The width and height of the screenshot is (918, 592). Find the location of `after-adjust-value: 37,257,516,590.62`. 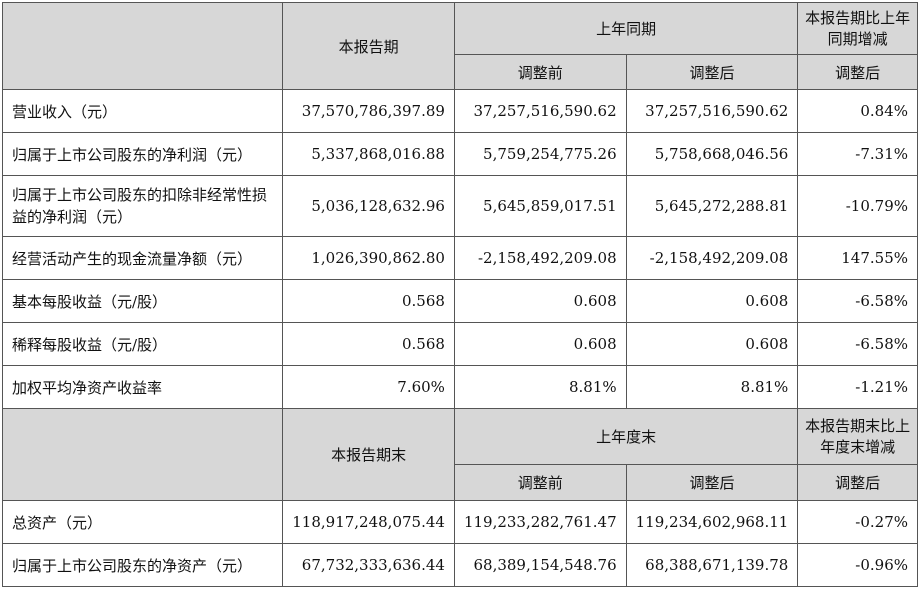

after-adjust-value: 37,257,516,590.62 is located at coordinates (712, 111).